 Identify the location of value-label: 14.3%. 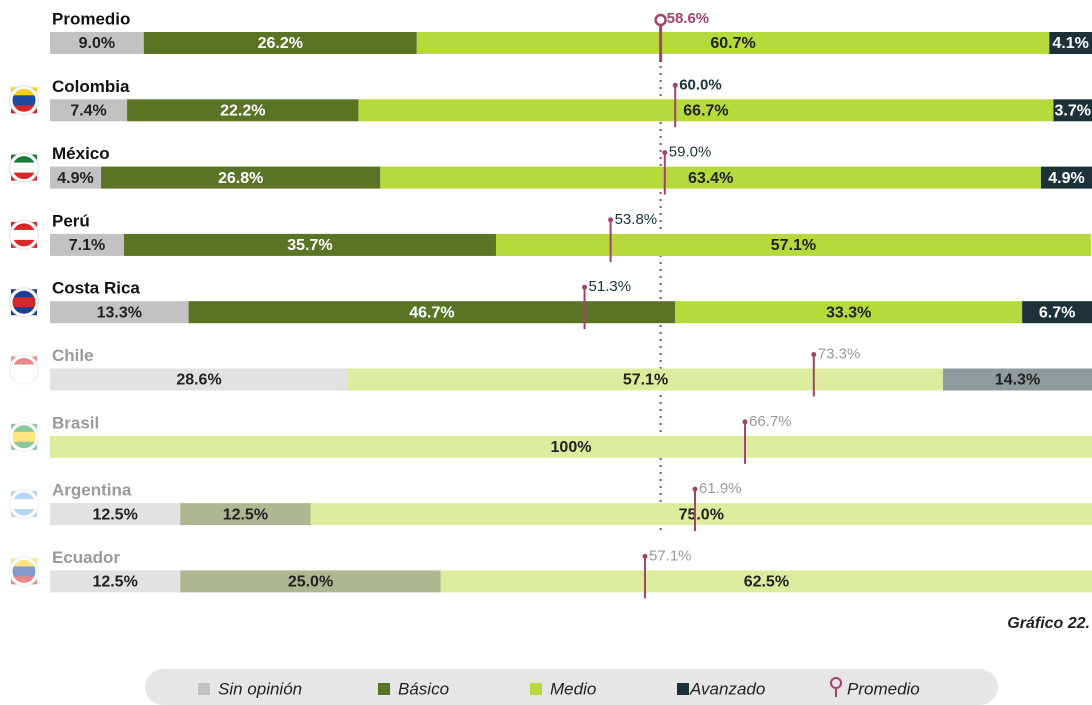
(1017, 380).